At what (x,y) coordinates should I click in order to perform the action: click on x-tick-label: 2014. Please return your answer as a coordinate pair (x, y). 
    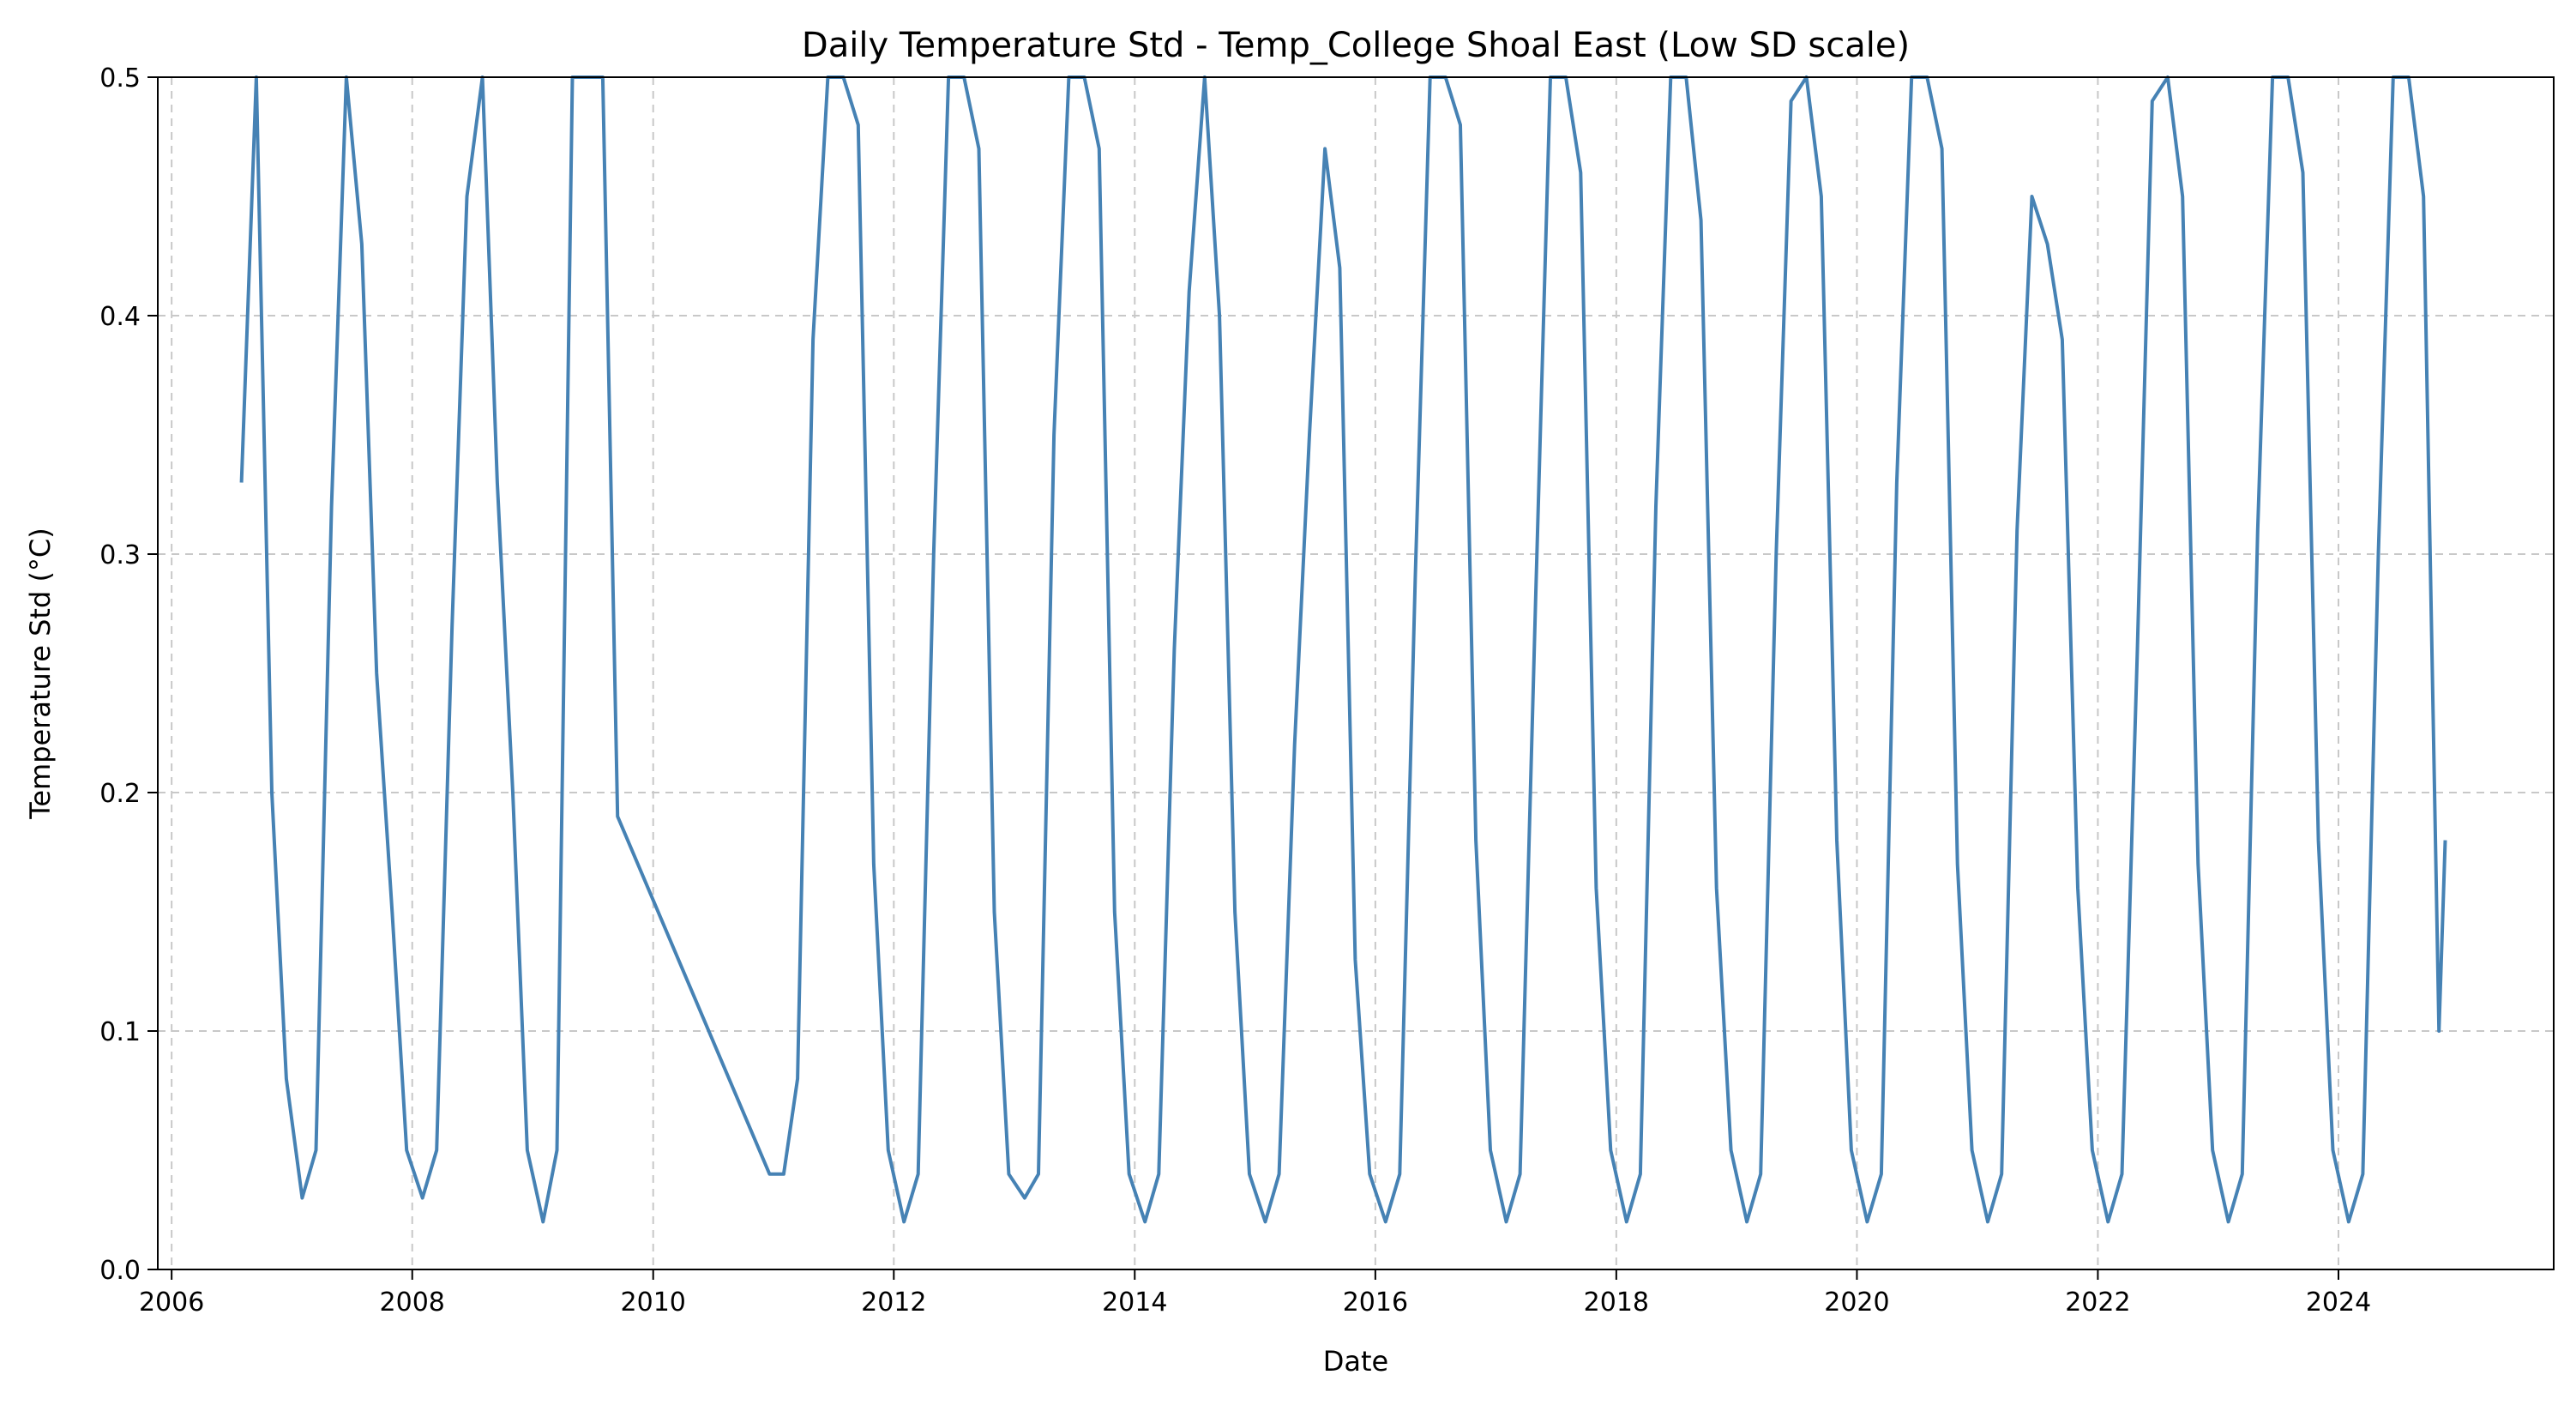
    Looking at the image, I should click on (1134, 1302).